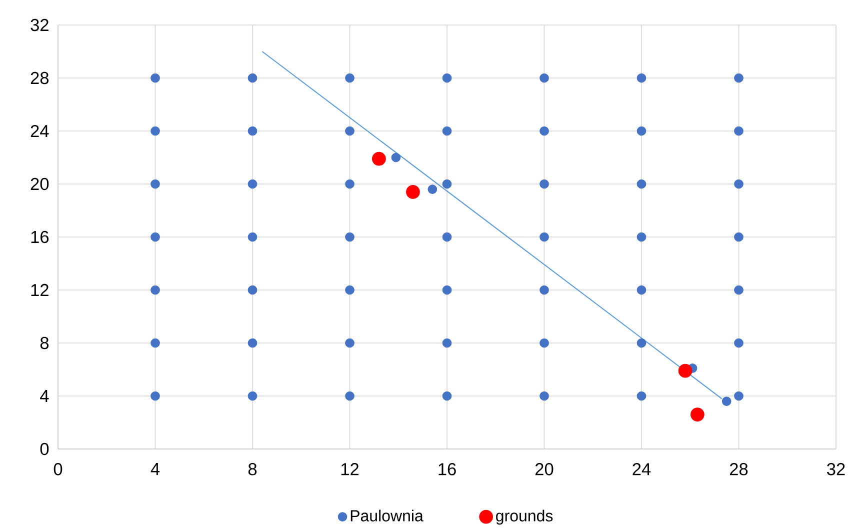 This screenshot has width=868, height=532. What do you see at coordinates (447, 469) in the screenshot?
I see `x-tick-label: 16` at bounding box center [447, 469].